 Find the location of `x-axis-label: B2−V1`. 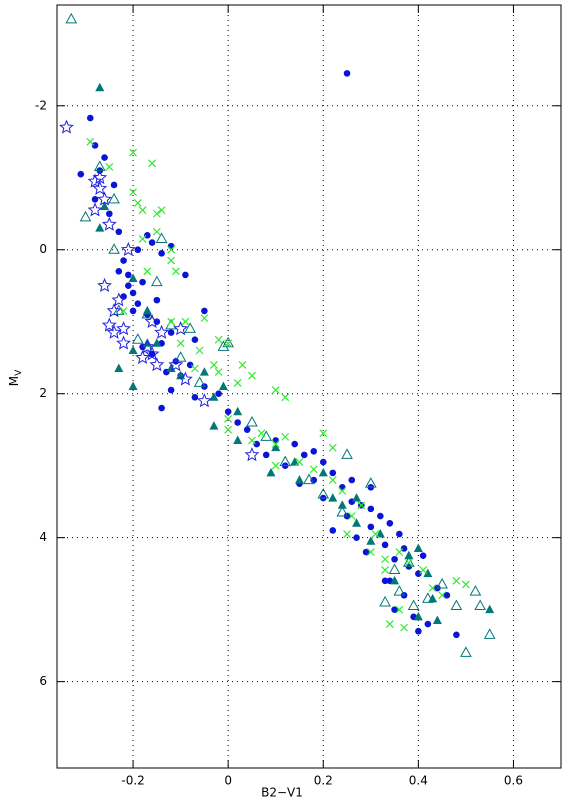

x-axis-label: B2−V1 is located at coordinates (282, 793).